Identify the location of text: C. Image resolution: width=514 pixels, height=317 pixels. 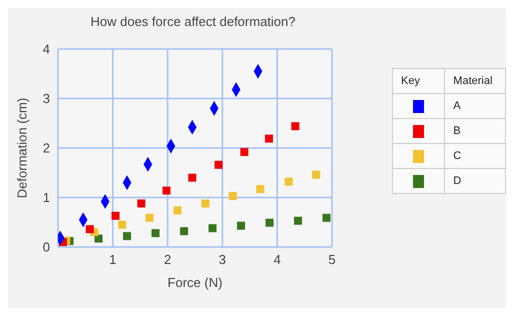
(475, 156).